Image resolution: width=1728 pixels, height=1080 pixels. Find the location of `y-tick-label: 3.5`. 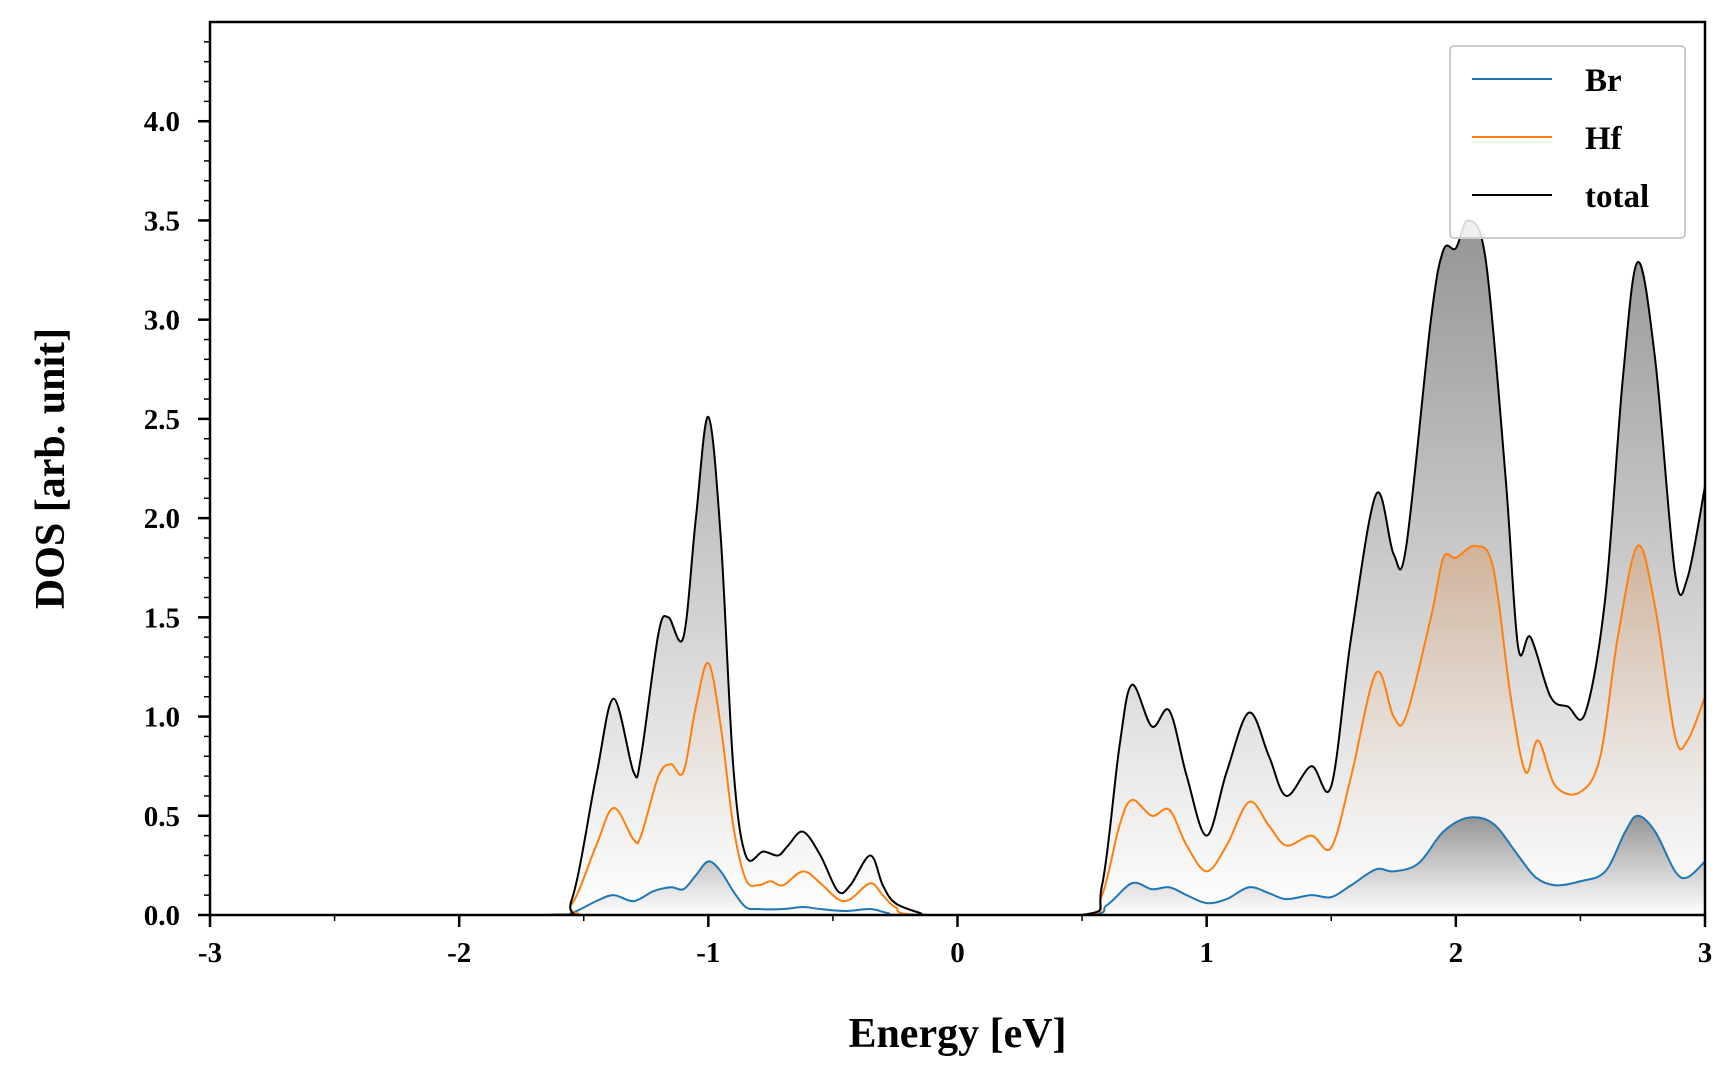

y-tick-label: 3.5 is located at coordinates (162, 221).